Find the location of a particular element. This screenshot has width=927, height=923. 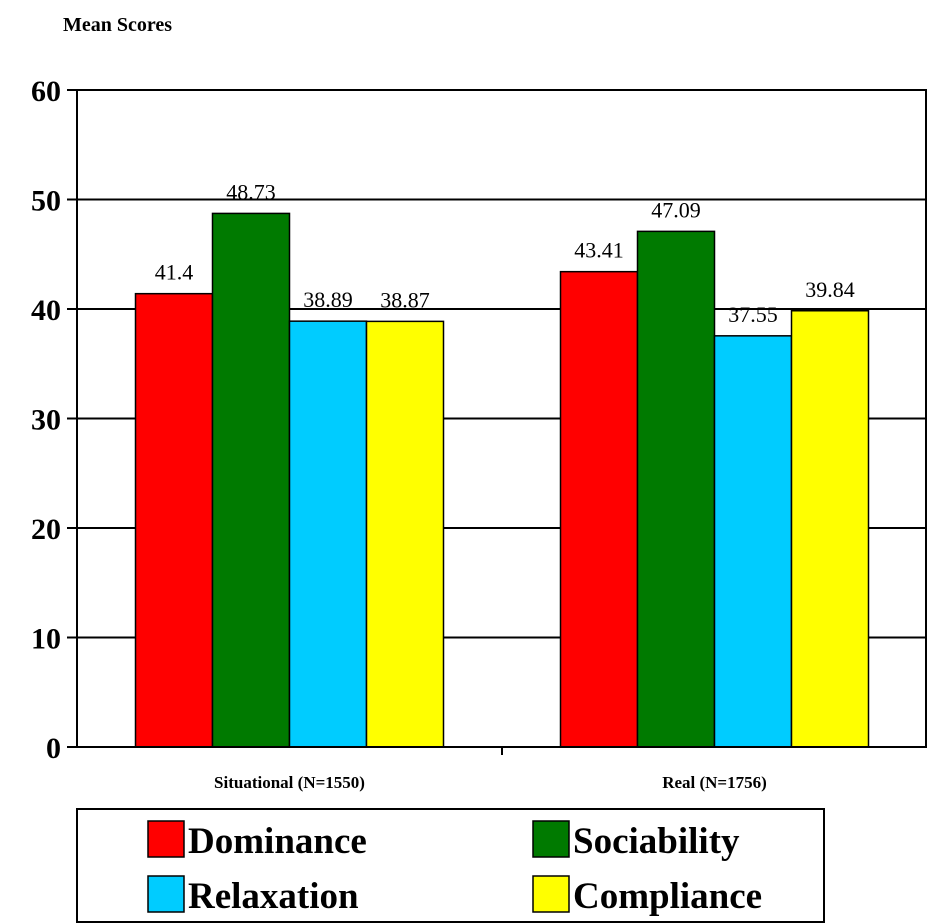

y-tick-label: 10 is located at coordinates (46, 639).